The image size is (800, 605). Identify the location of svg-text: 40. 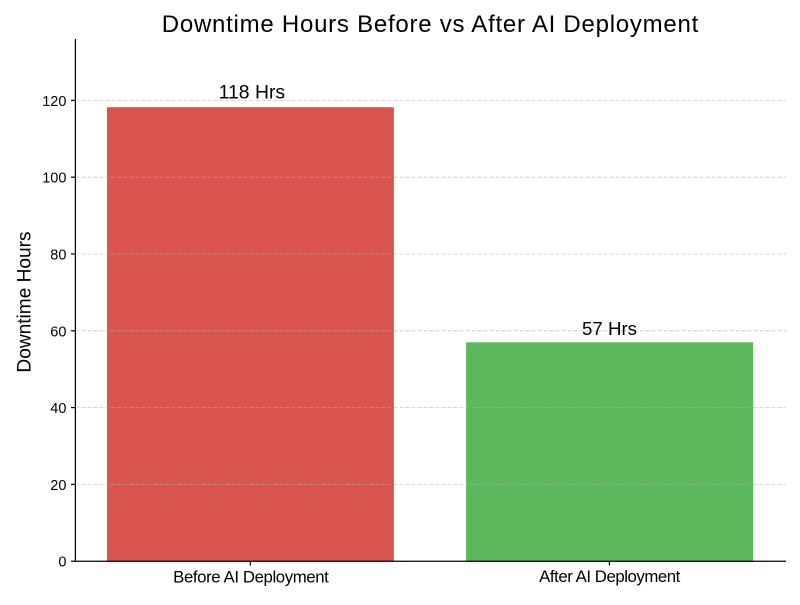
(58, 409).